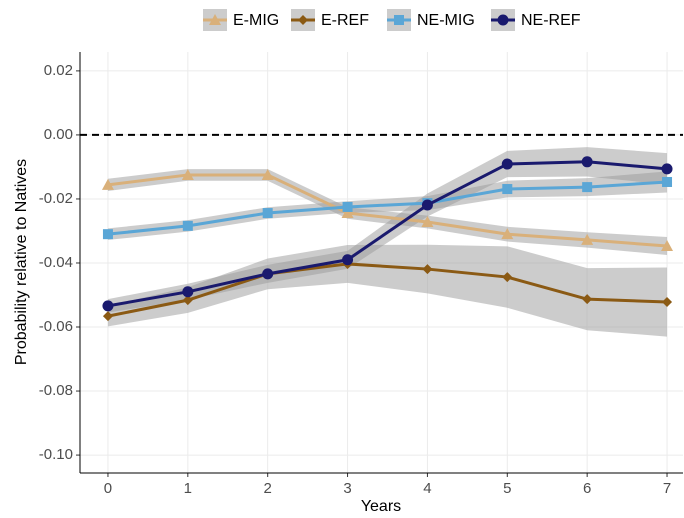 Image resolution: width=684 pixels, height=518 pixels. What do you see at coordinates (56, 262) in the screenshot?
I see `y-tick-label: -0.04` at bounding box center [56, 262].